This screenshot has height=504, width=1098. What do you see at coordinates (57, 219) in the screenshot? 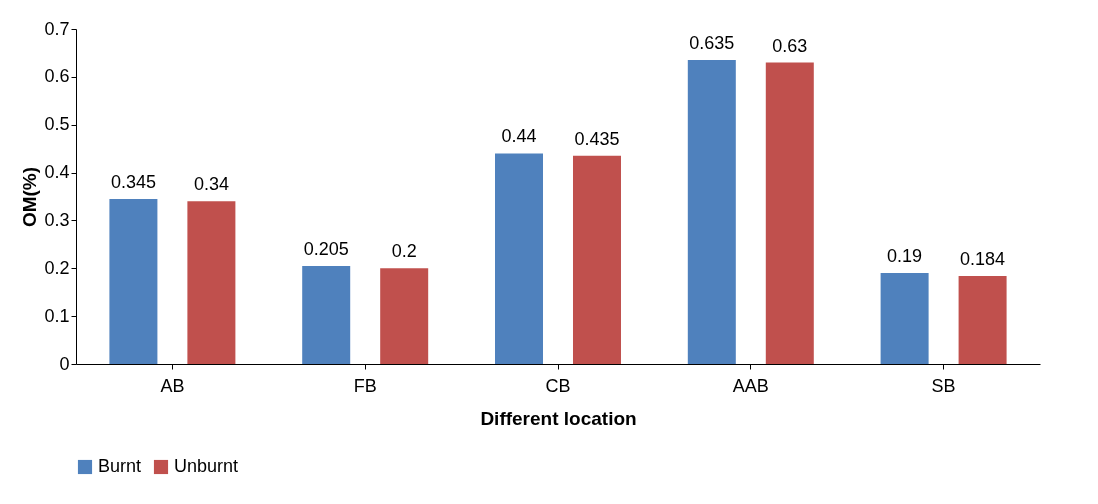
I see `y-tick-label: 0.3` at bounding box center [57, 219].